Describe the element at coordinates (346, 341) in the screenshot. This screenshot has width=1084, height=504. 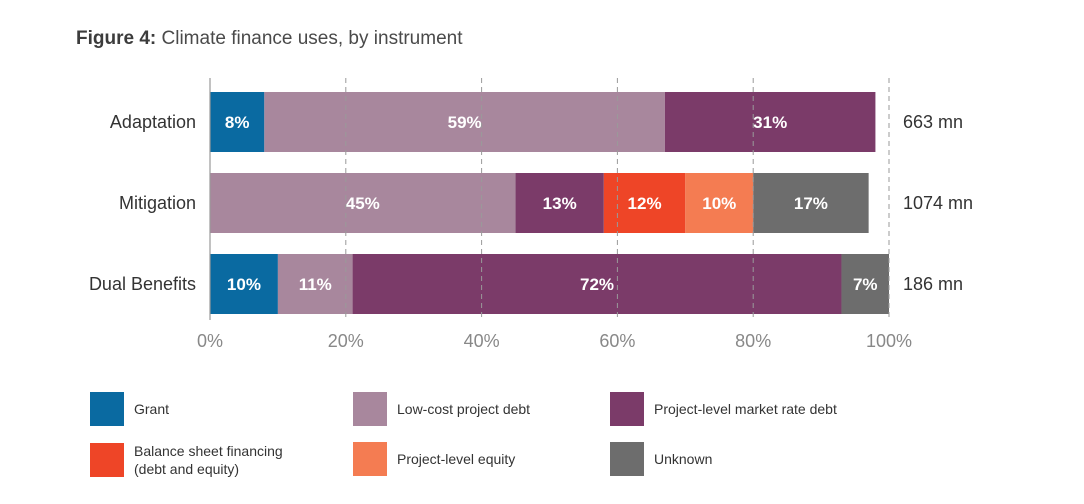
I see `x-tick-label: 20%` at that location.